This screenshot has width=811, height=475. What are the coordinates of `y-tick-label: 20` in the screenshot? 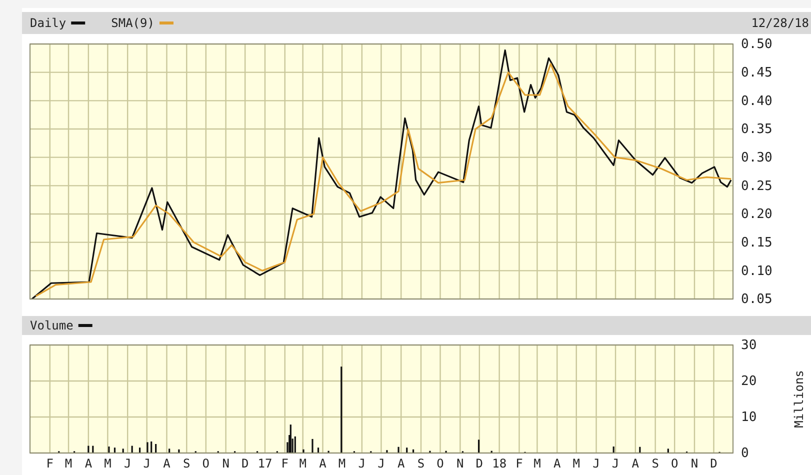 It's located at (749, 382).